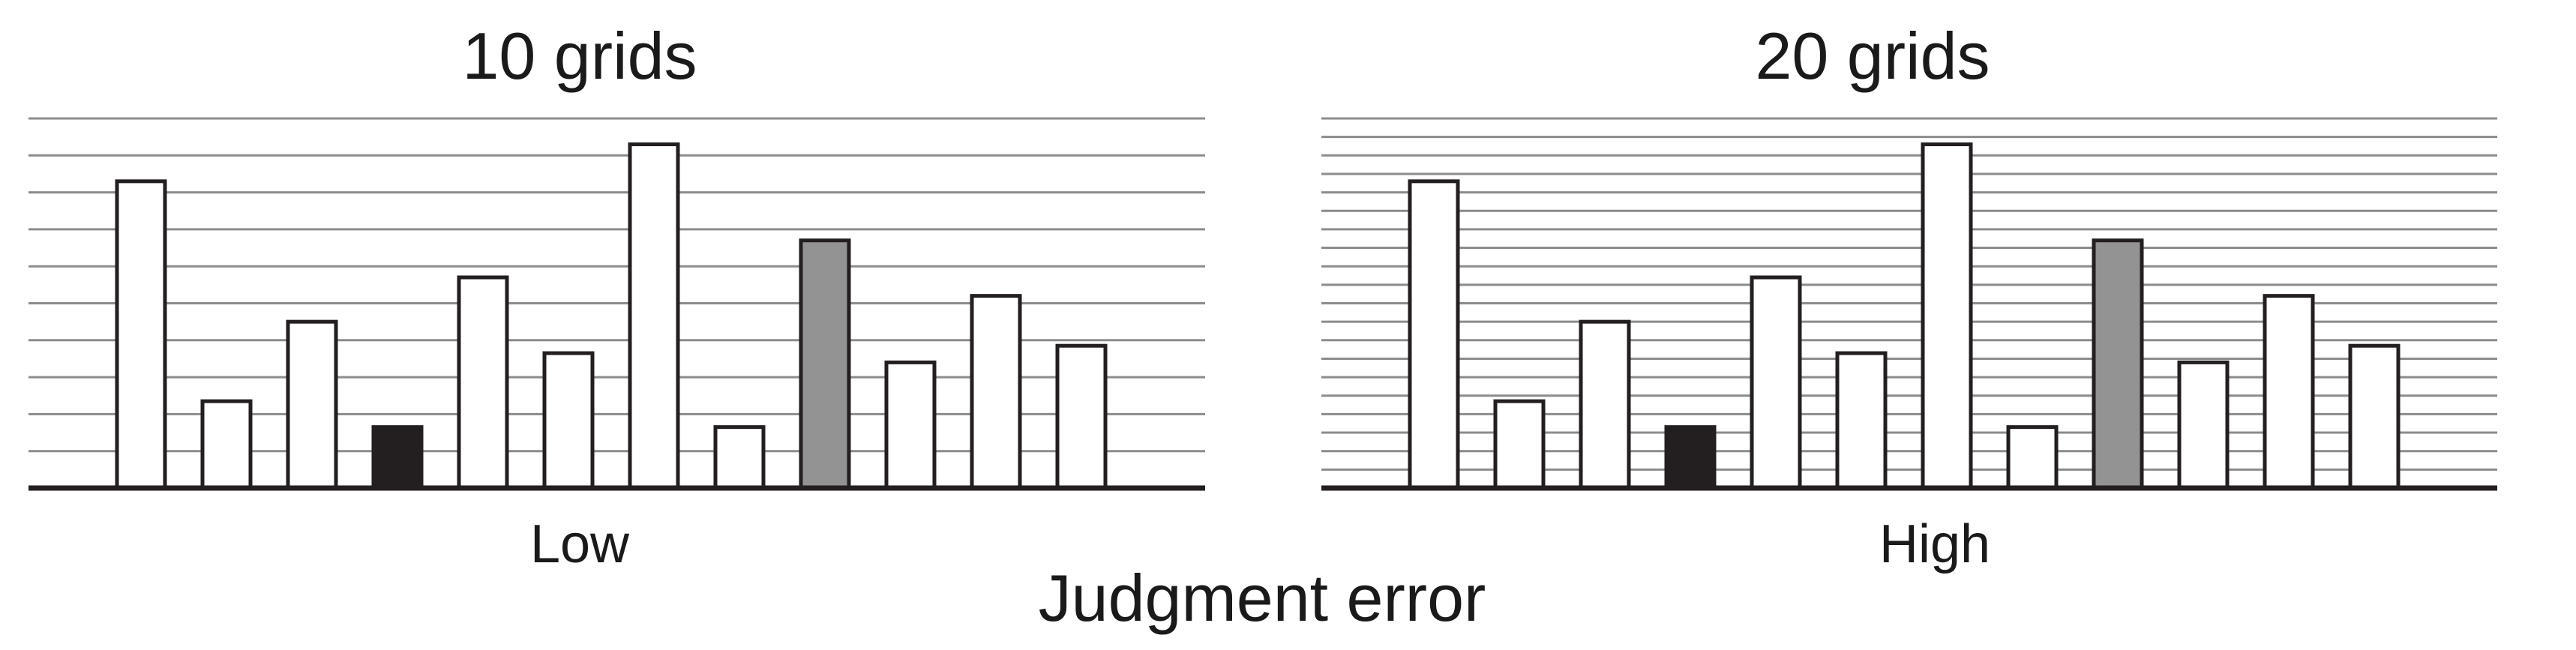 This screenshot has height=650, width=2576. What do you see at coordinates (1873, 56) in the screenshot?
I see `chart-title: 20 grids` at bounding box center [1873, 56].